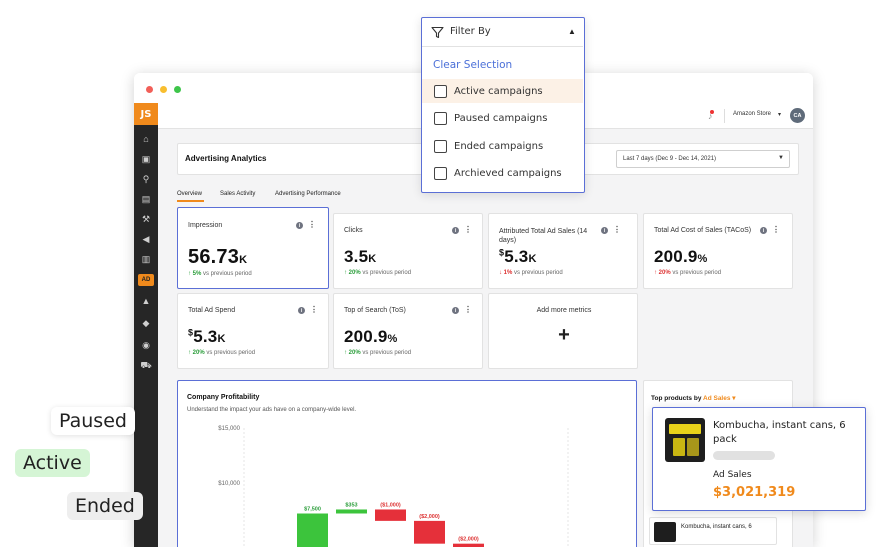  I want to click on toolbox-icon: ▣, so click(146, 158).